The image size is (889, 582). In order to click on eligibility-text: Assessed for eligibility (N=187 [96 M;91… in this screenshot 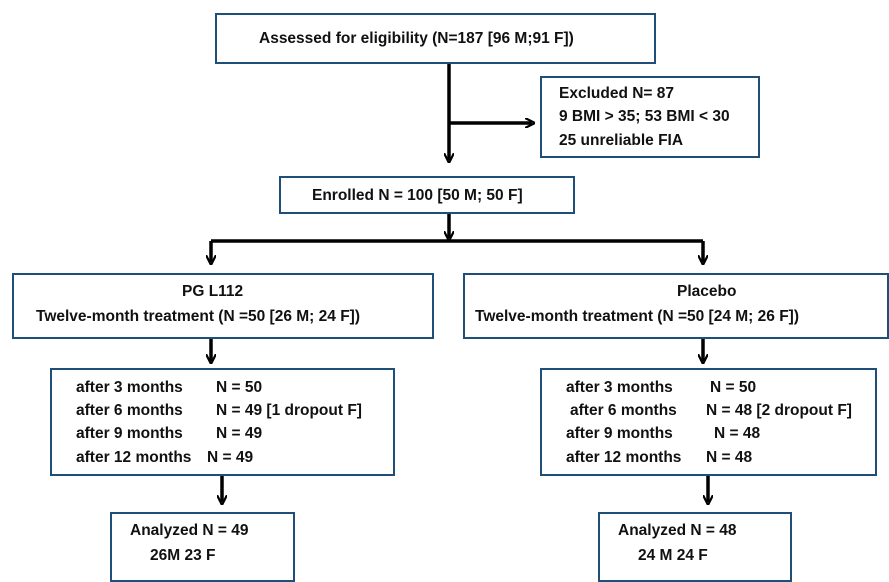, I will do `click(416, 38)`.